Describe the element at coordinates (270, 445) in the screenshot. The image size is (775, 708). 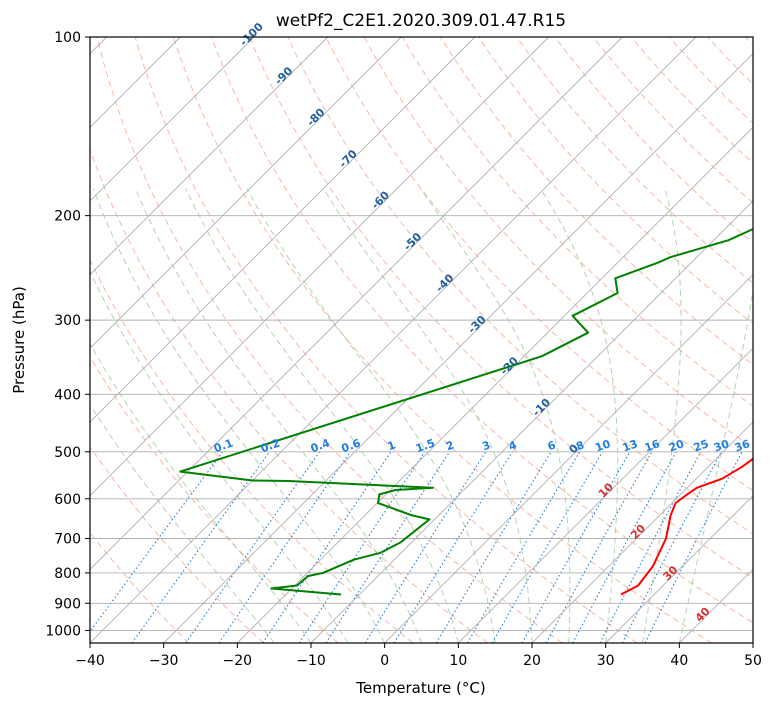
I see `mixing-ratio-label: 0.2` at that location.